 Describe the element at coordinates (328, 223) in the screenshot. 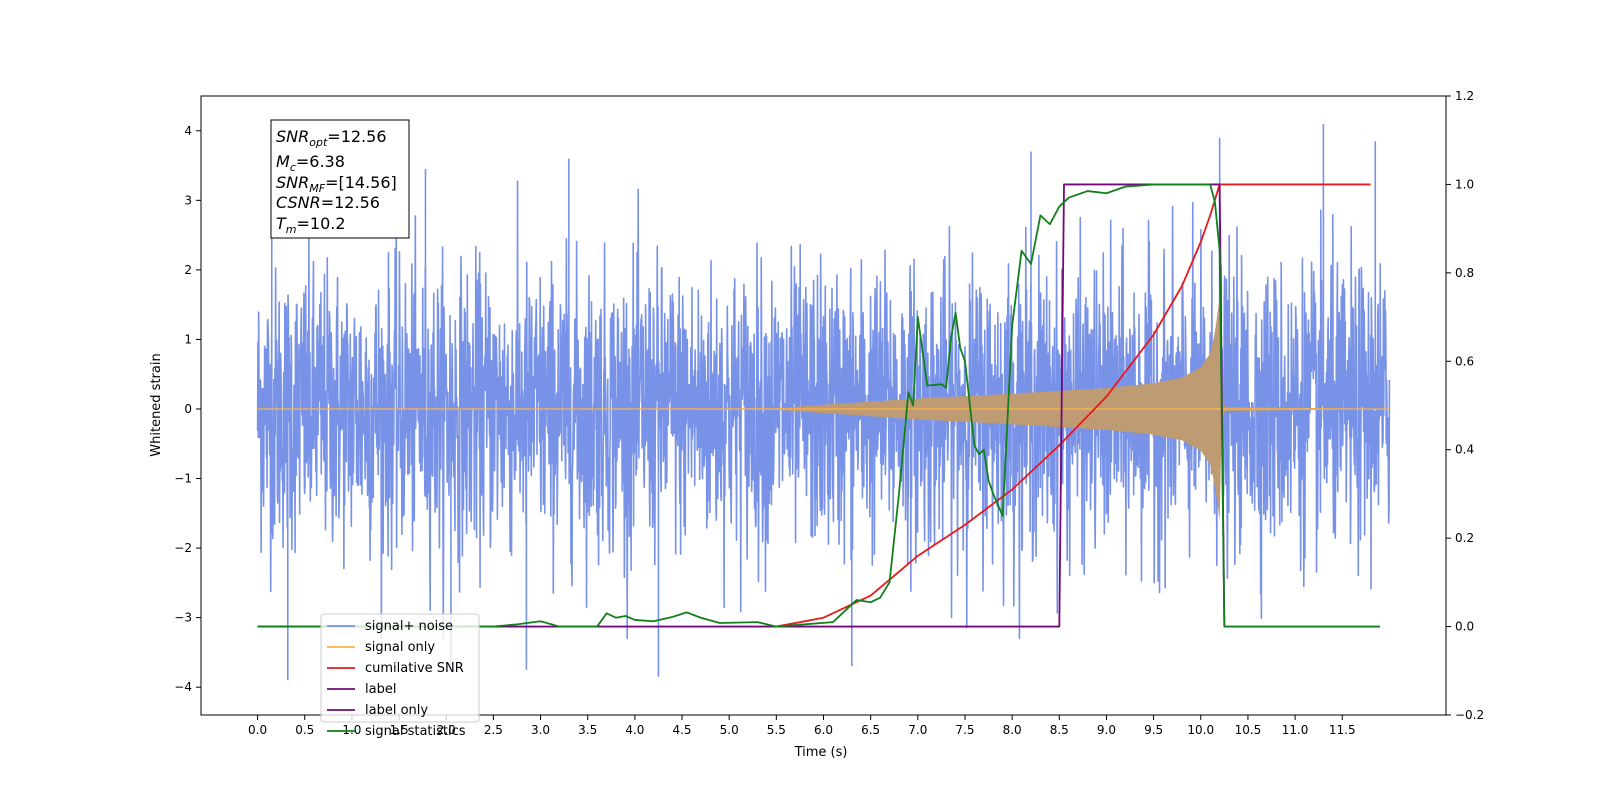

I see `annotation-tm-value: 10.2` at that location.